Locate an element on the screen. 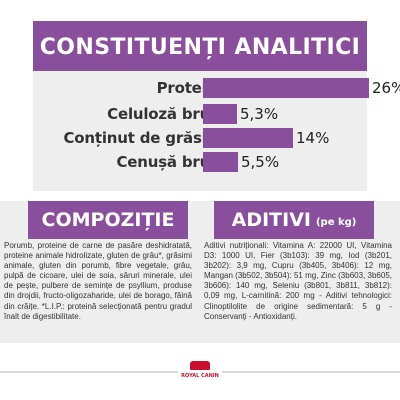 Image resolution: width=400 pixels, height=400 pixels. row-label: Cenușă brută is located at coordinates (171, 162).